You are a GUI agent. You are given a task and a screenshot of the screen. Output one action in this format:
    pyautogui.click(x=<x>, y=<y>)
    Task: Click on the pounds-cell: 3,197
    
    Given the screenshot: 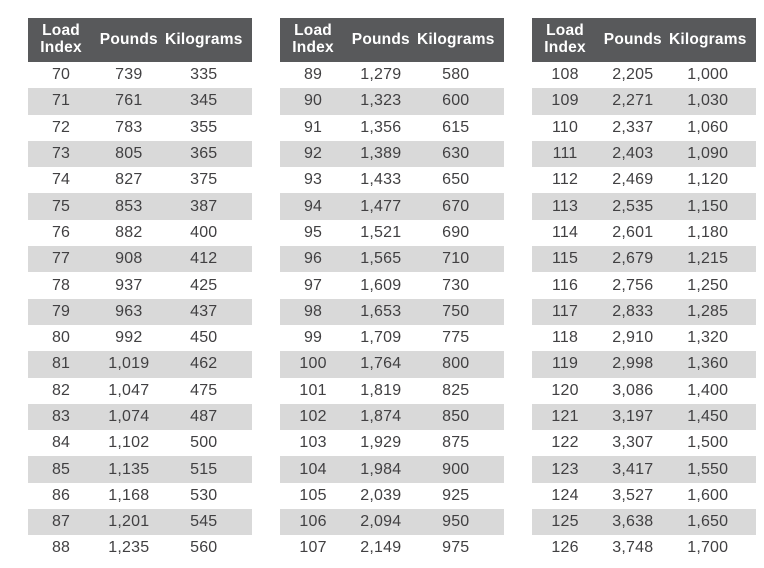 What is the action you would take?
    pyautogui.click(x=633, y=416)
    